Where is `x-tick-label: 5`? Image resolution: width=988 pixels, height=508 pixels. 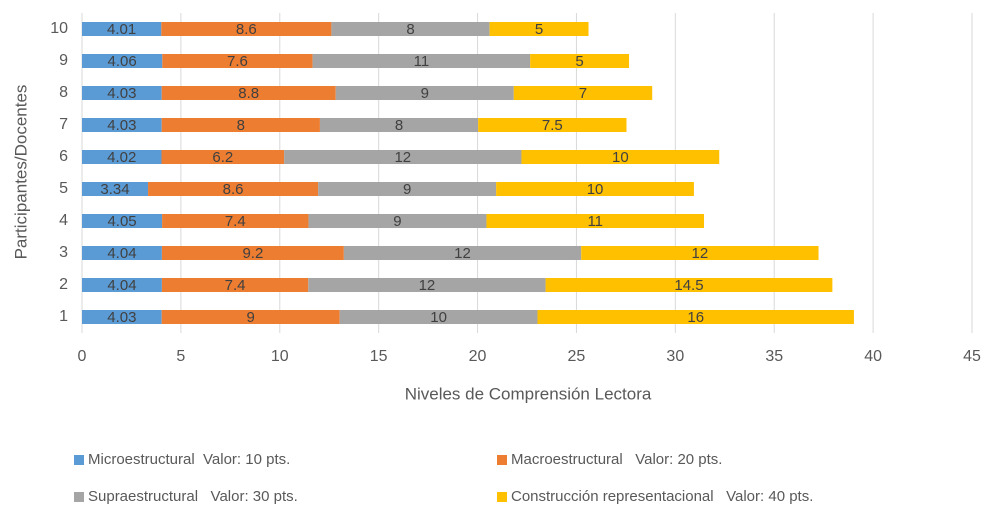 x-tick-label: 5 is located at coordinates (180, 356).